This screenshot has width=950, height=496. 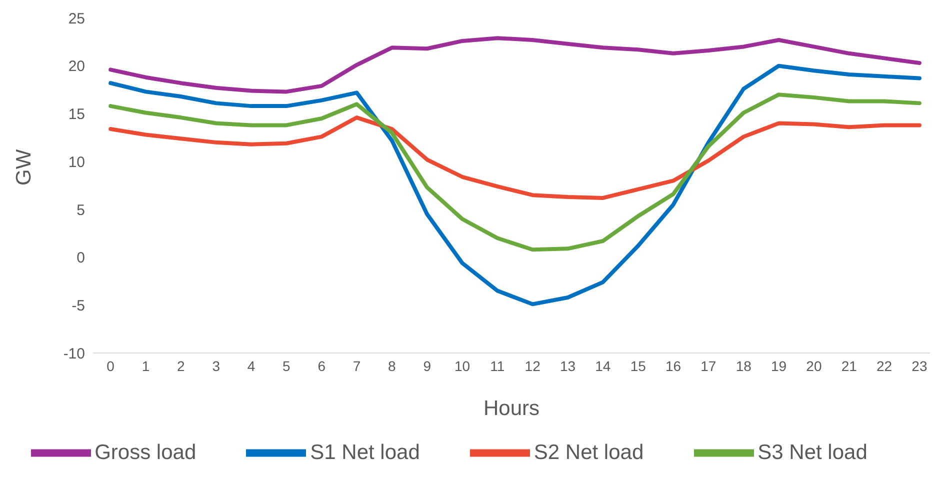 I want to click on y-tick-label: -10, so click(x=74, y=353).